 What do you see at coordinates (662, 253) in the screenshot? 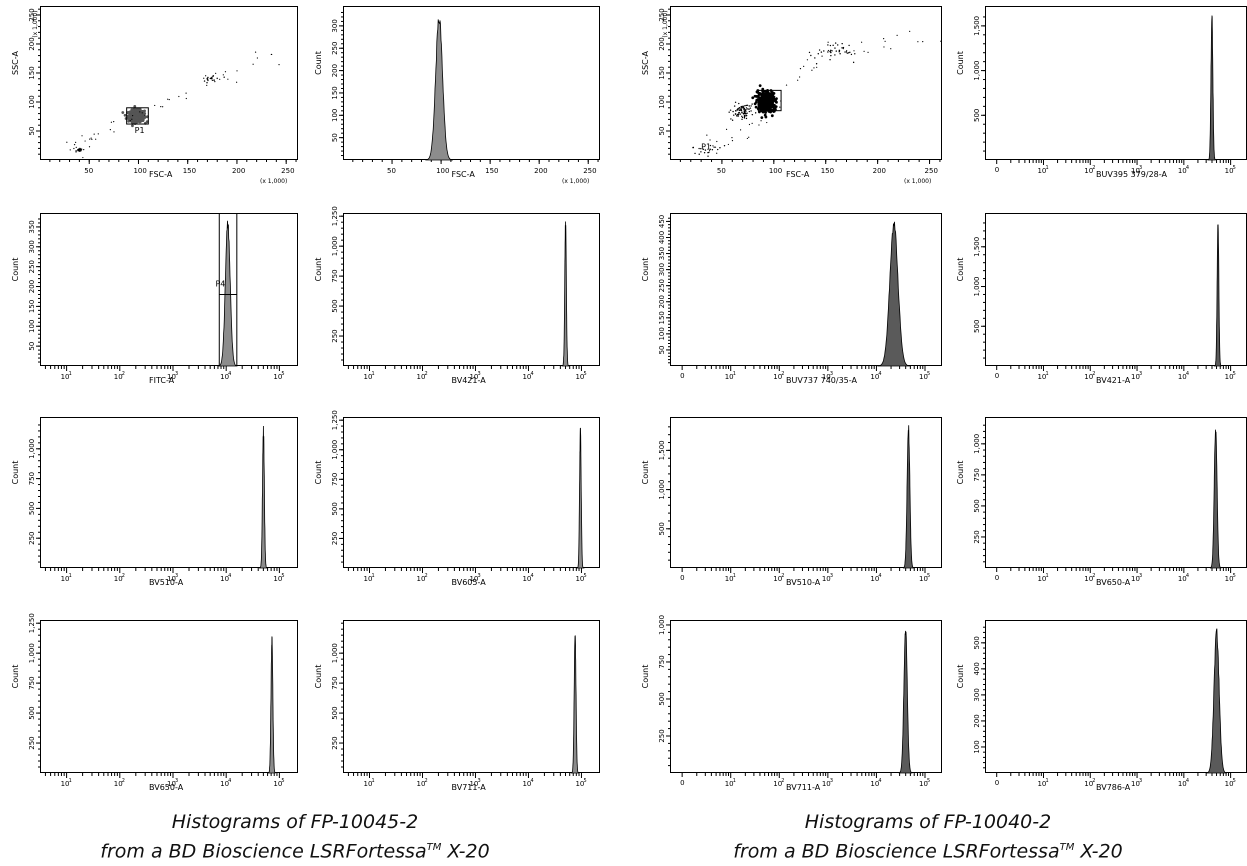
I see `y-tick-label: 350` at bounding box center [662, 253].